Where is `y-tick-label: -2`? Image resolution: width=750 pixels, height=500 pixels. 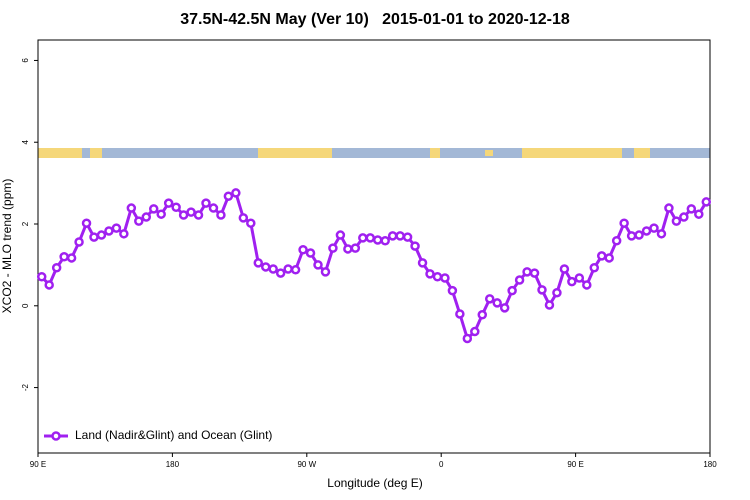 y-tick-label: -2 is located at coordinates (25, 387).